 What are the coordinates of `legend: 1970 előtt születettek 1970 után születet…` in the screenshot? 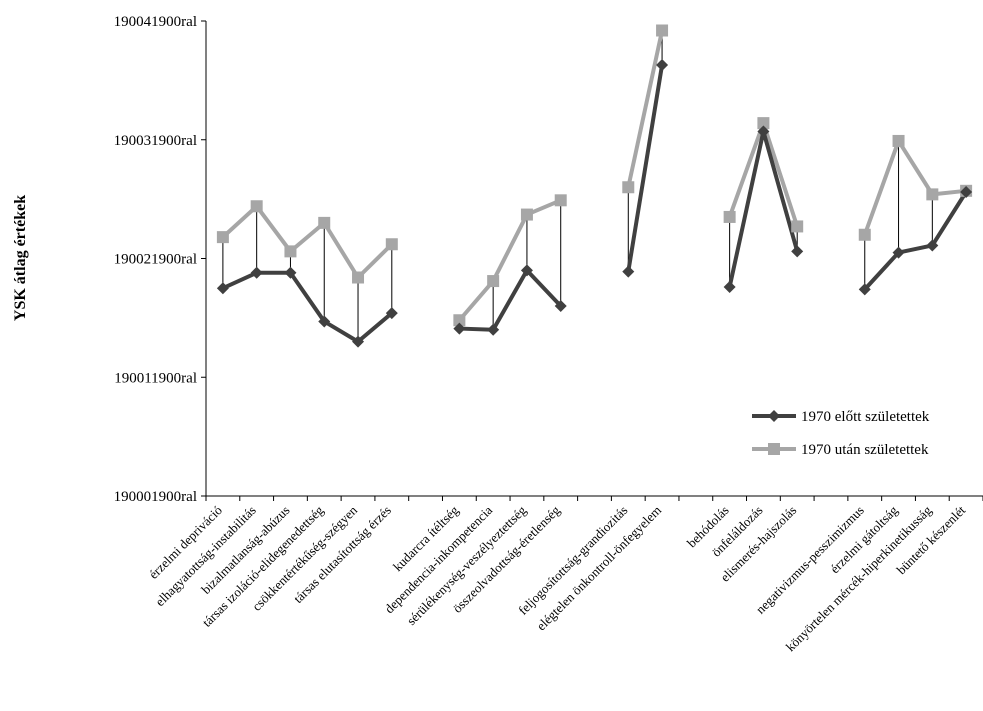 It's located at (841, 433).